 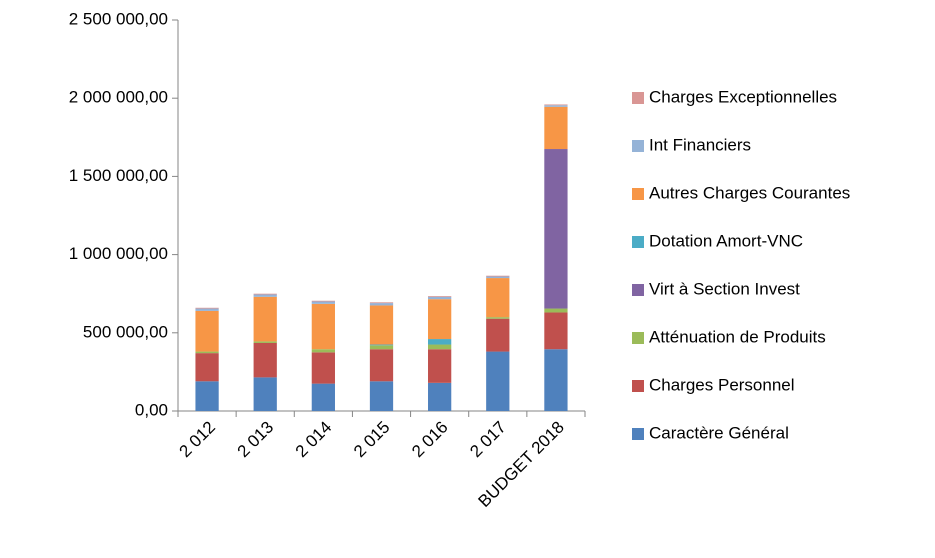 I want to click on legend-label: Virt à Section Invest, so click(x=724, y=288).